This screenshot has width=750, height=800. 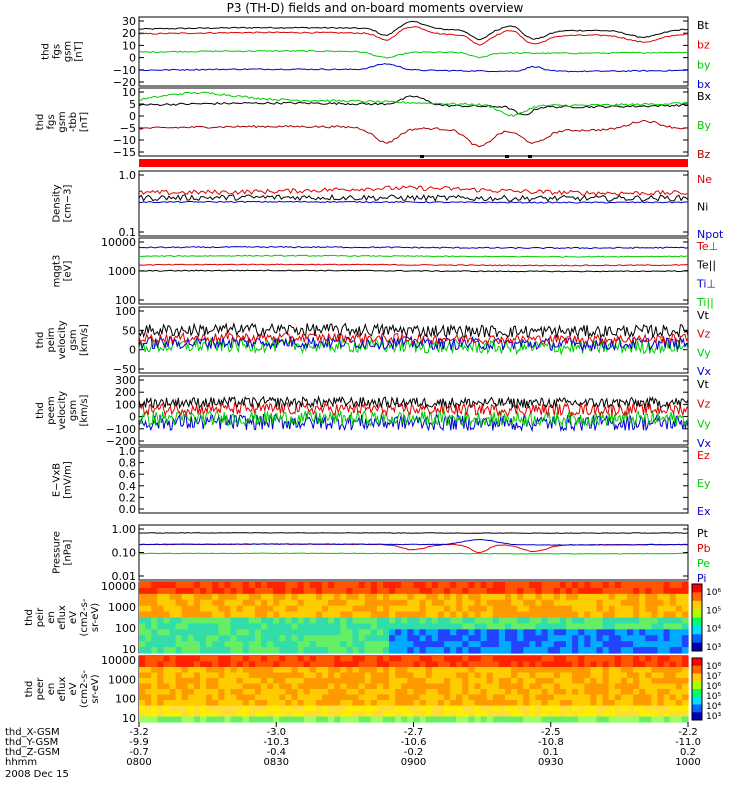 What do you see at coordinates (118, 586) in the screenshot?
I see `ytick-label: 10000` at bounding box center [118, 586].